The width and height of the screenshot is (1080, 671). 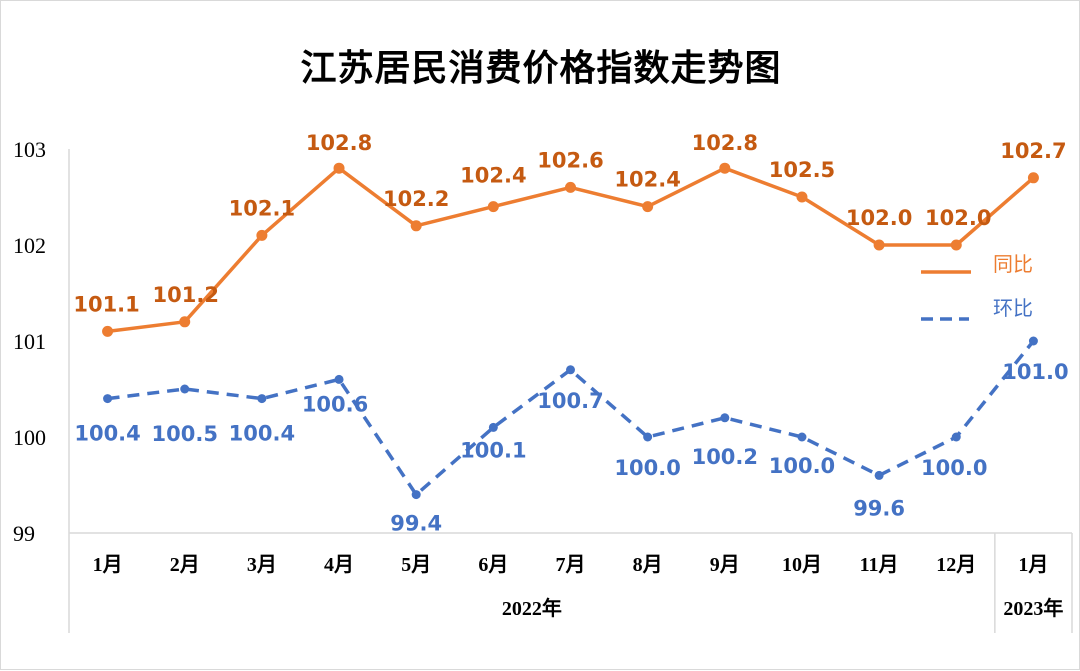 What do you see at coordinates (1035, 372) in the screenshot?
I see `mom-data-label: 101.0` at bounding box center [1035, 372].